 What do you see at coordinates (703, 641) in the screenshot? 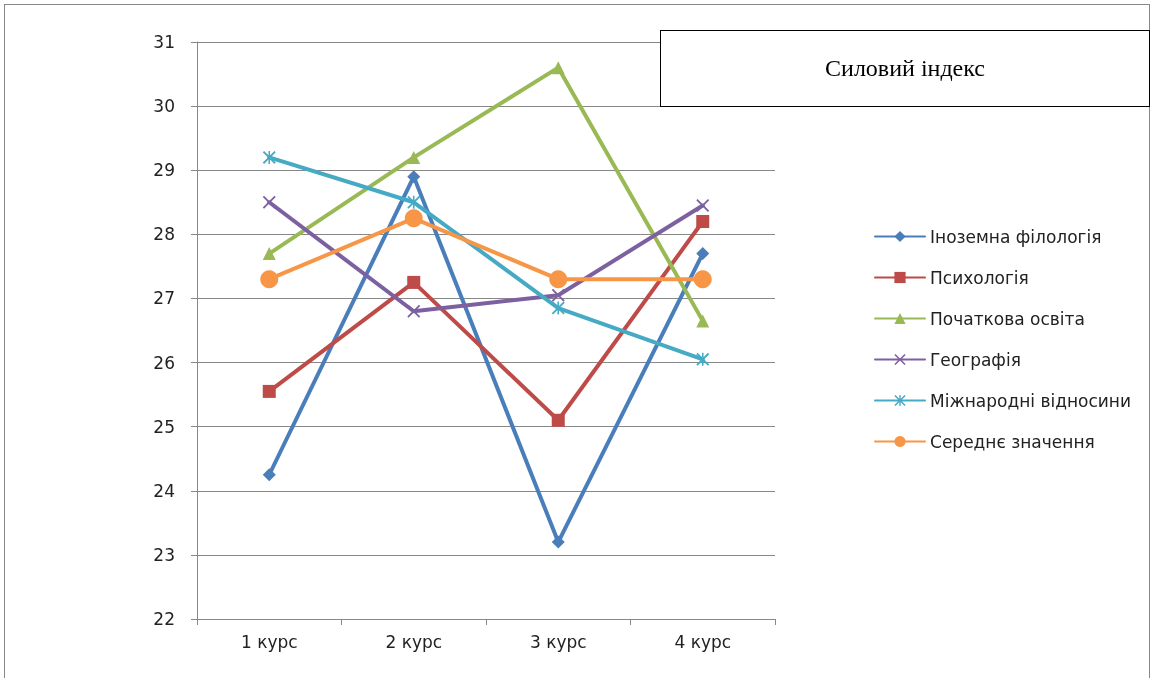
I see `x-tick-label: 4 курс` at bounding box center [703, 641].